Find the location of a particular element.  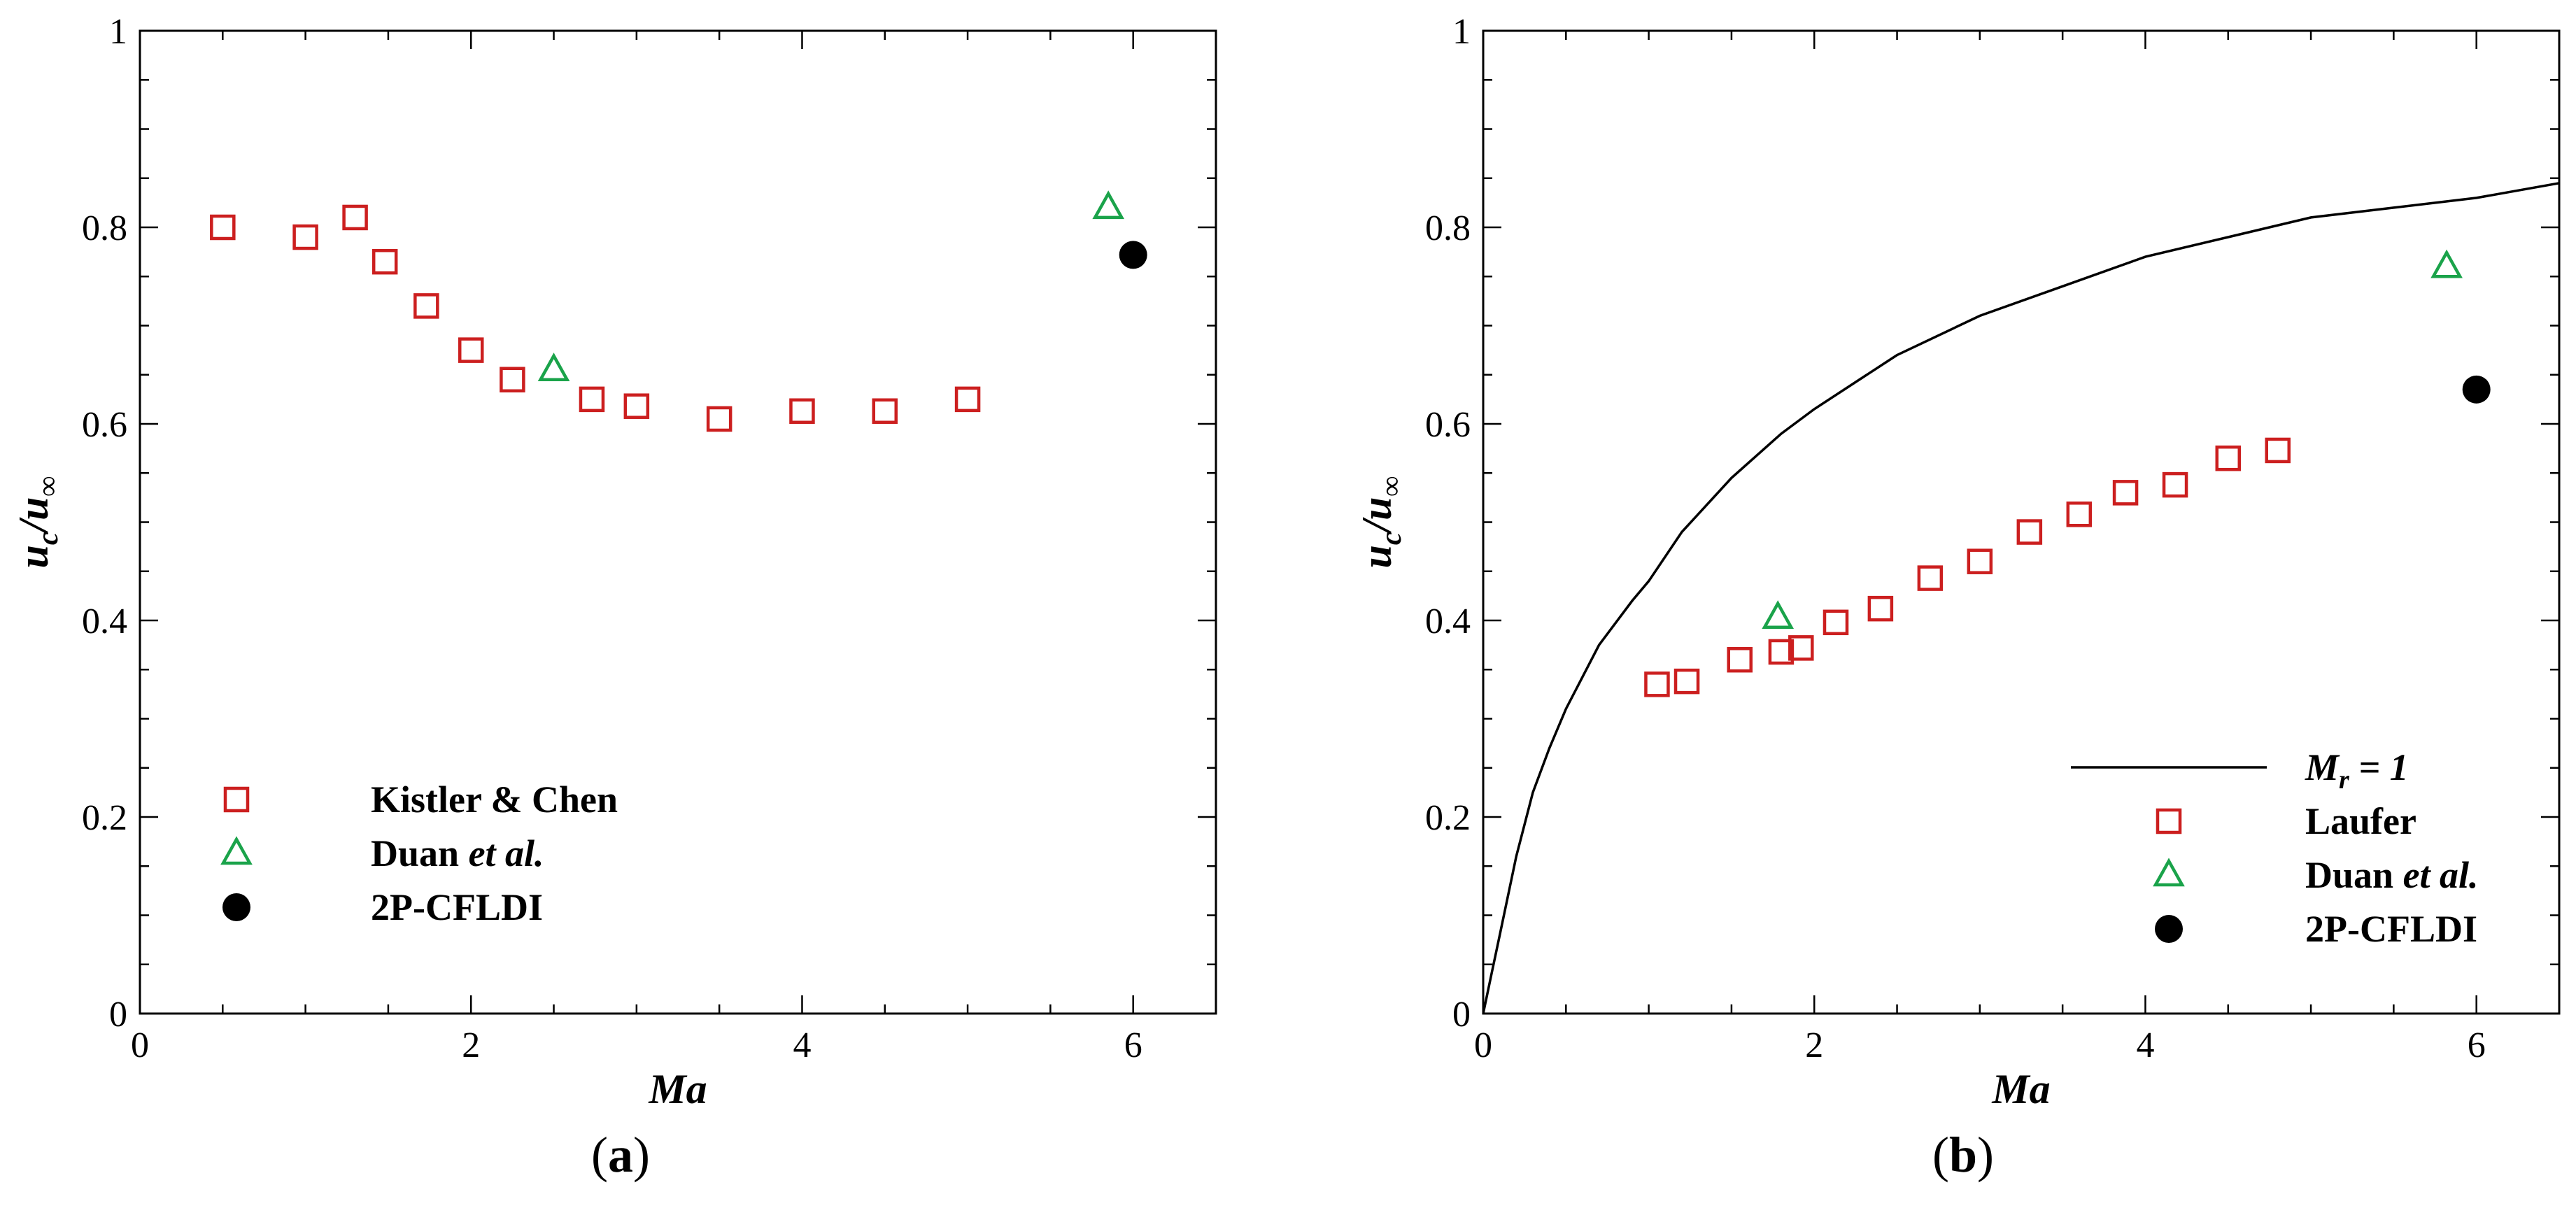

legend-label: Mr = 1 is located at coordinates (2357, 770).